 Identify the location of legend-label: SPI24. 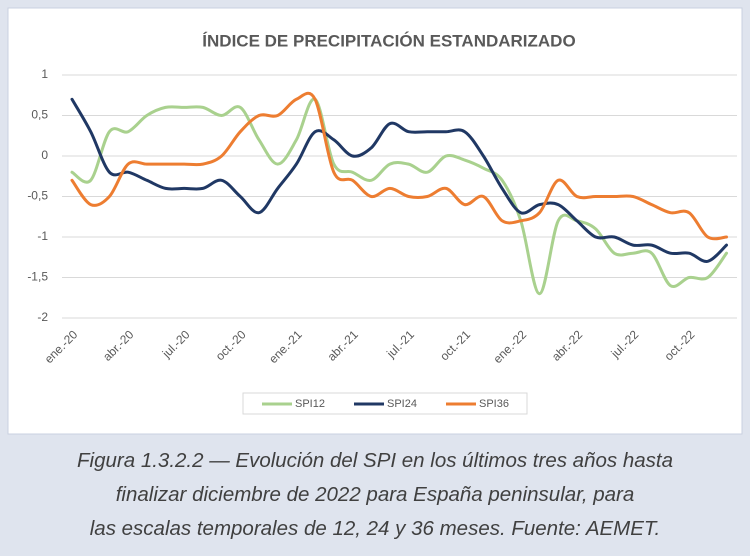
(402, 404).